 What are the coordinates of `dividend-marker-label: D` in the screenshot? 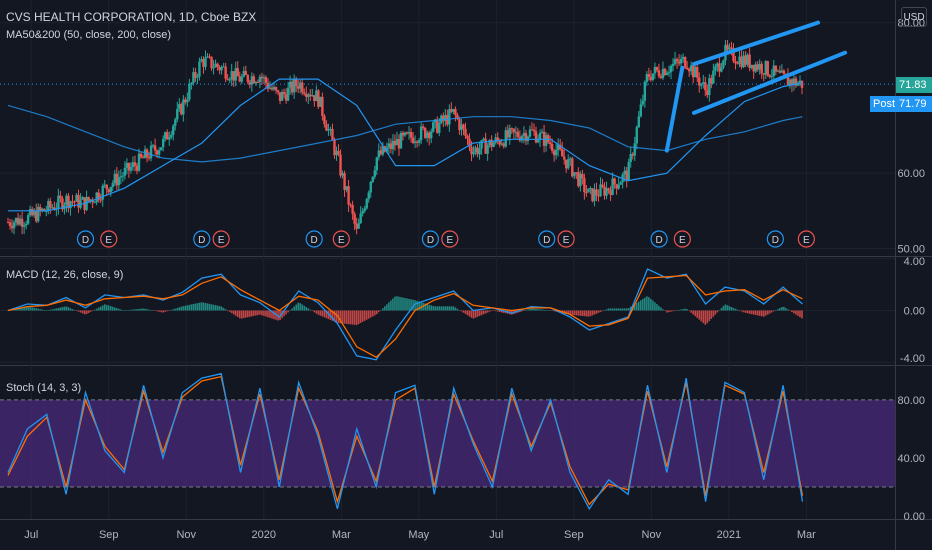 It's located at (314, 240).